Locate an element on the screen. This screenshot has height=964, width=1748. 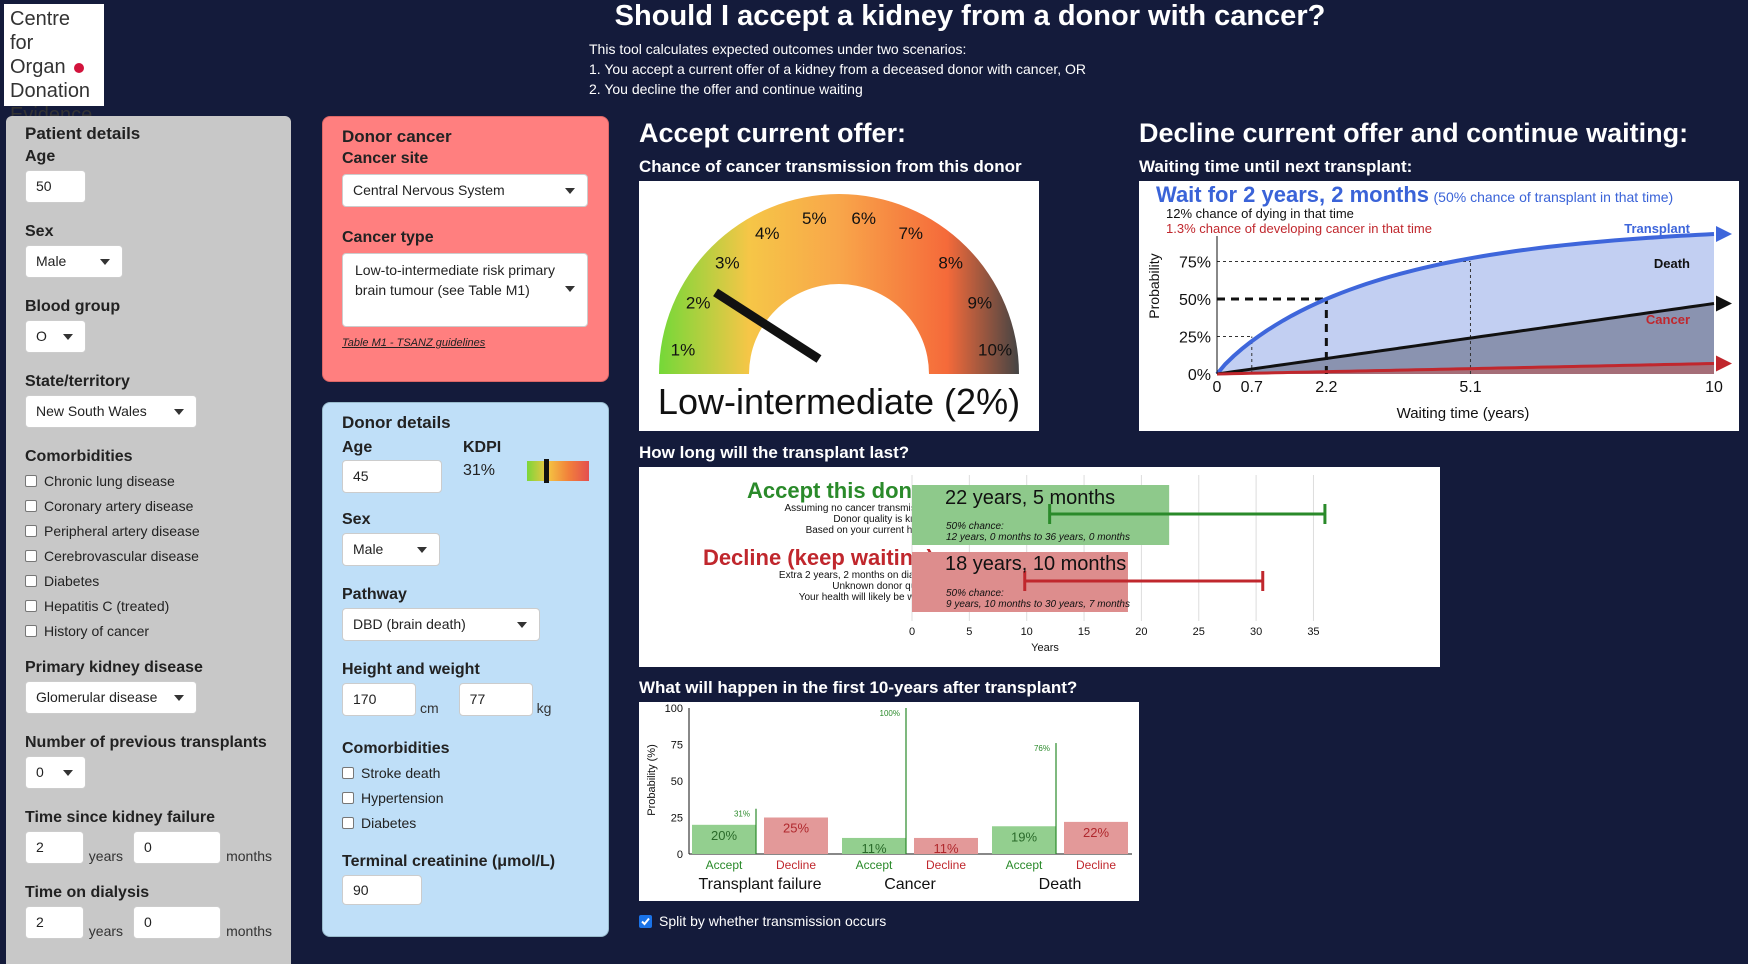
xtick-label: 5.1 is located at coordinates (1470, 387).